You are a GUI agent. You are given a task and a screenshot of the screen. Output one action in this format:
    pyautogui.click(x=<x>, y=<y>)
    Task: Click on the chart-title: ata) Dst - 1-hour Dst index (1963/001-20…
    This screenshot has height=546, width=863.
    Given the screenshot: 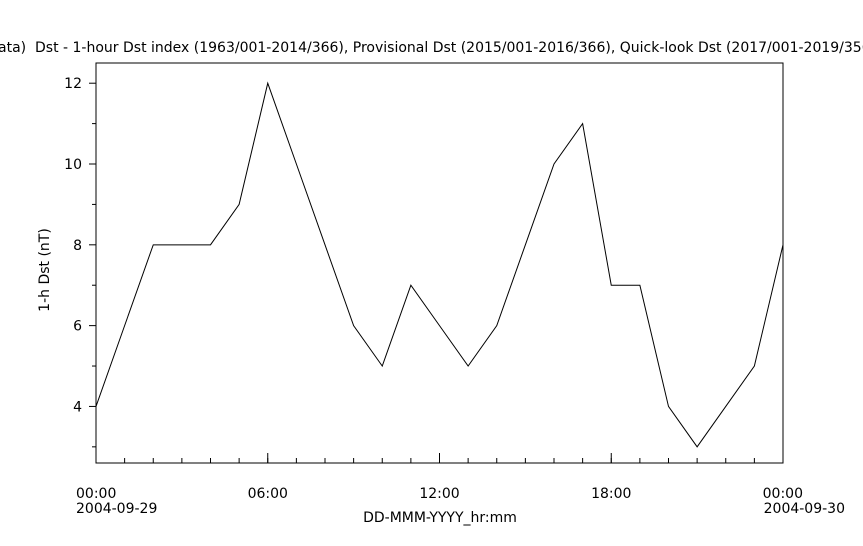 What is the action you would take?
    pyautogui.click(x=431, y=48)
    